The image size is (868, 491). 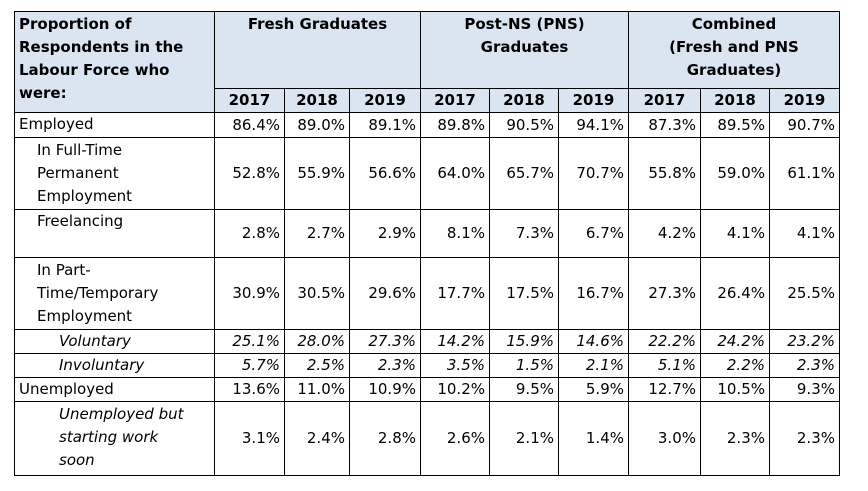 What do you see at coordinates (804, 125) in the screenshot?
I see `table-cell: 90.7%` at bounding box center [804, 125].